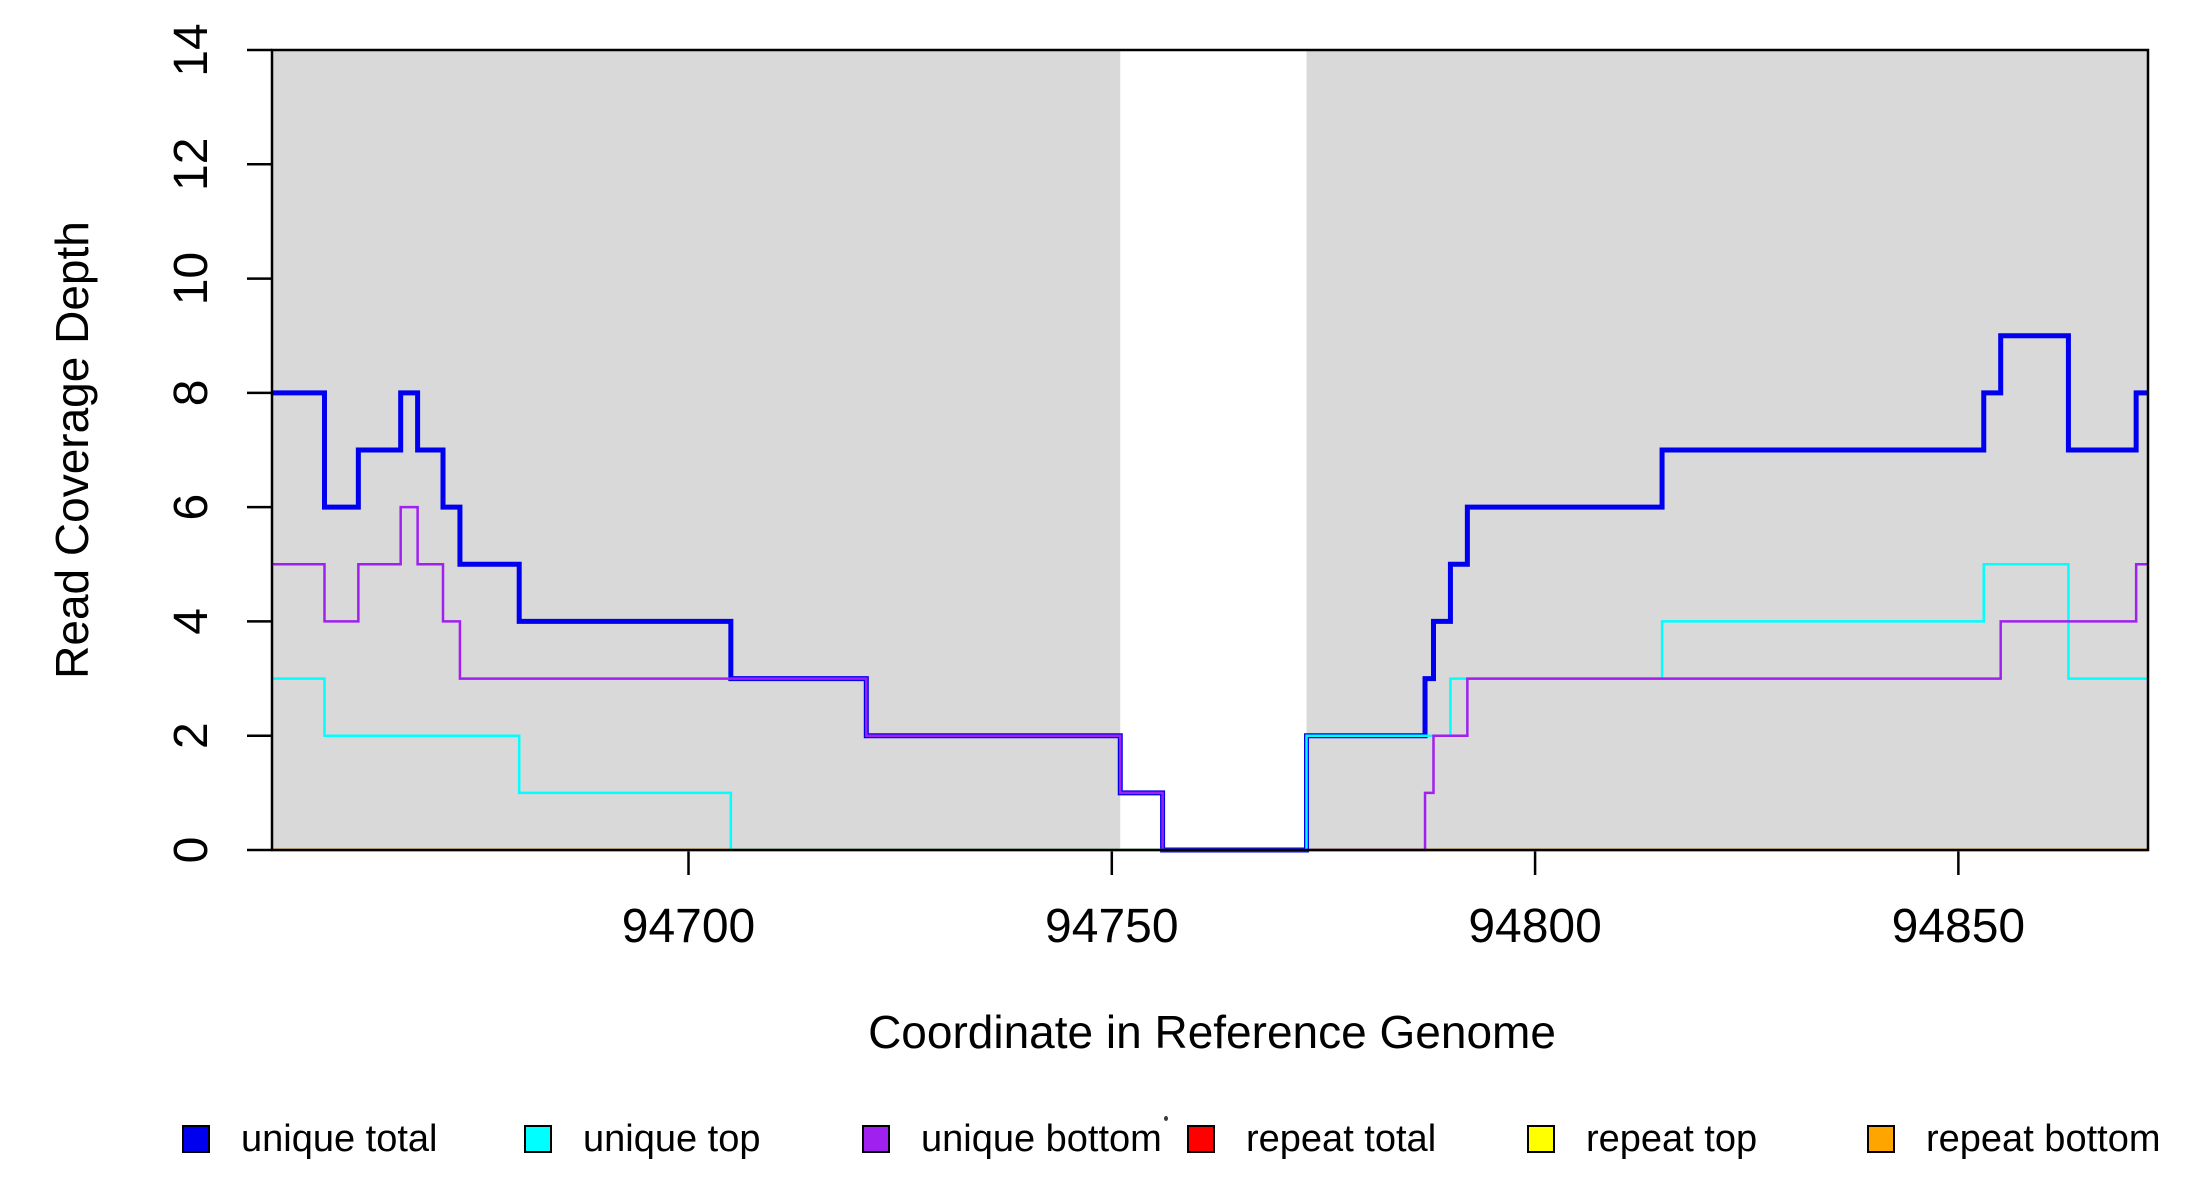 The width and height of the screenshot is (2200, 1200). I want to click on y-tick-label: 2, so click(191, 735).